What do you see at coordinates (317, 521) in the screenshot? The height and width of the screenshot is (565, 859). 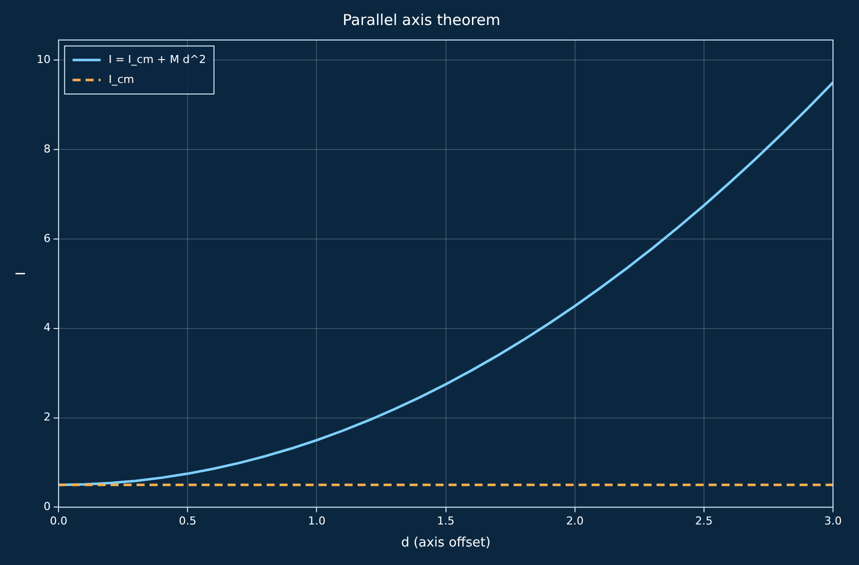 I see `x-tick-label: 1.0` at bounding box center [317, 521].